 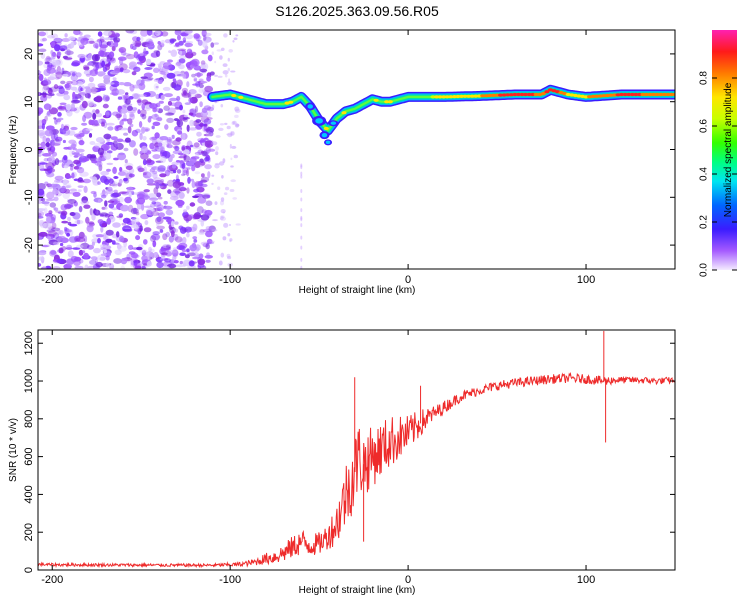 I want to click on spectrogram-x-label: Height of straight line (km), so click(x=357, y=290).